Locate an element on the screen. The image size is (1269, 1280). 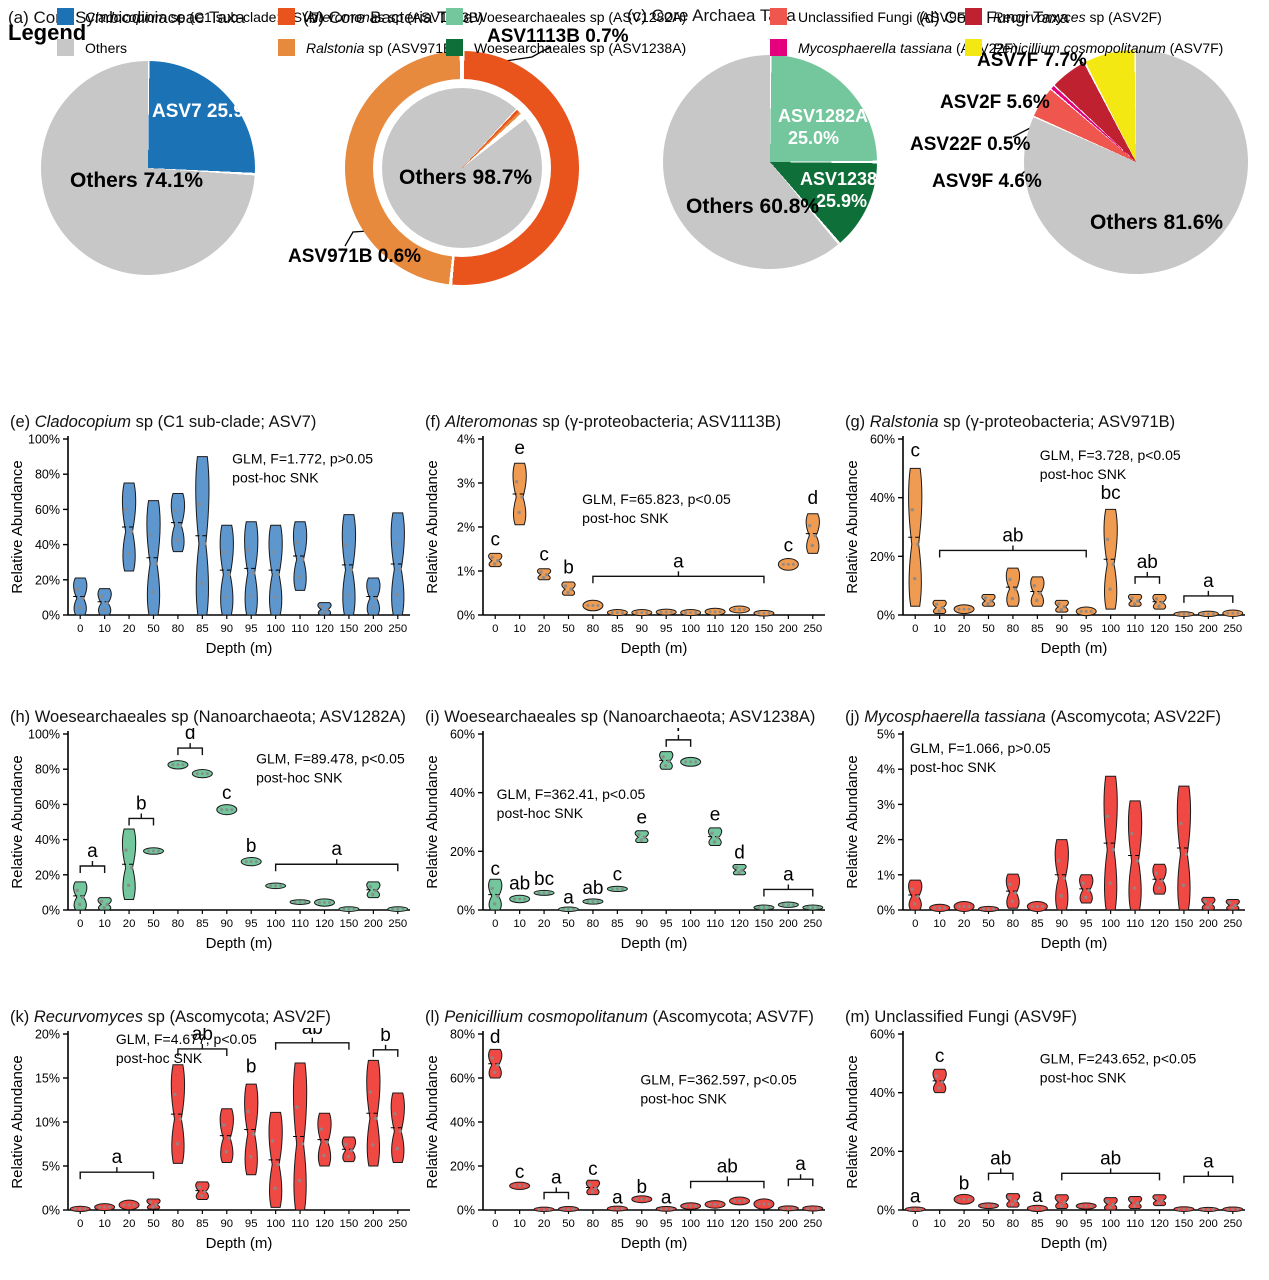
pie-label-c-1: 25.0% is located at coordinates (814, 138).